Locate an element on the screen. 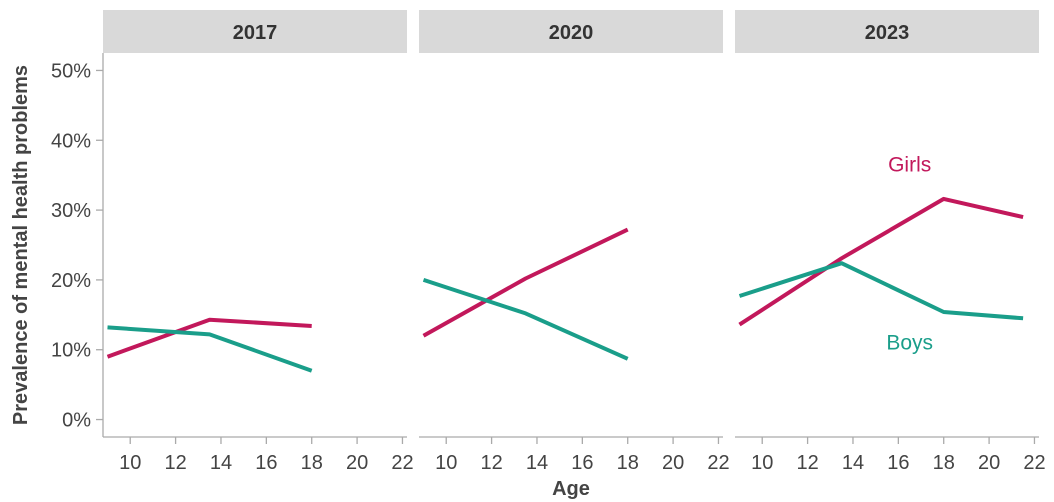 This screenshot has width=1054, height=502. panel-strip-label: 2020 is located at coordinates (571, 33).